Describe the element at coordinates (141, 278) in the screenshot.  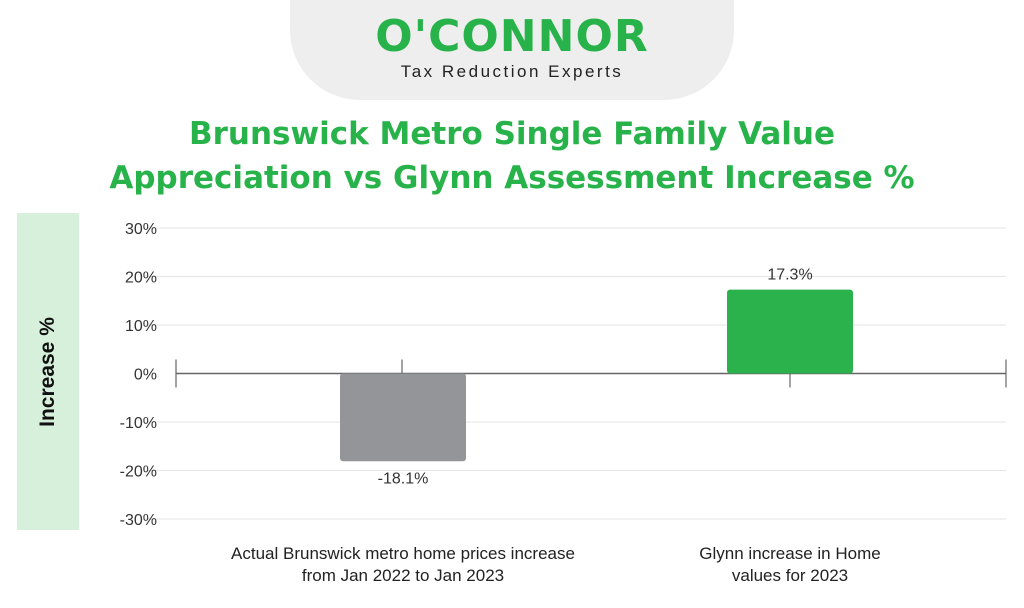
I see `y-tick-label-1: 20%` at that location.